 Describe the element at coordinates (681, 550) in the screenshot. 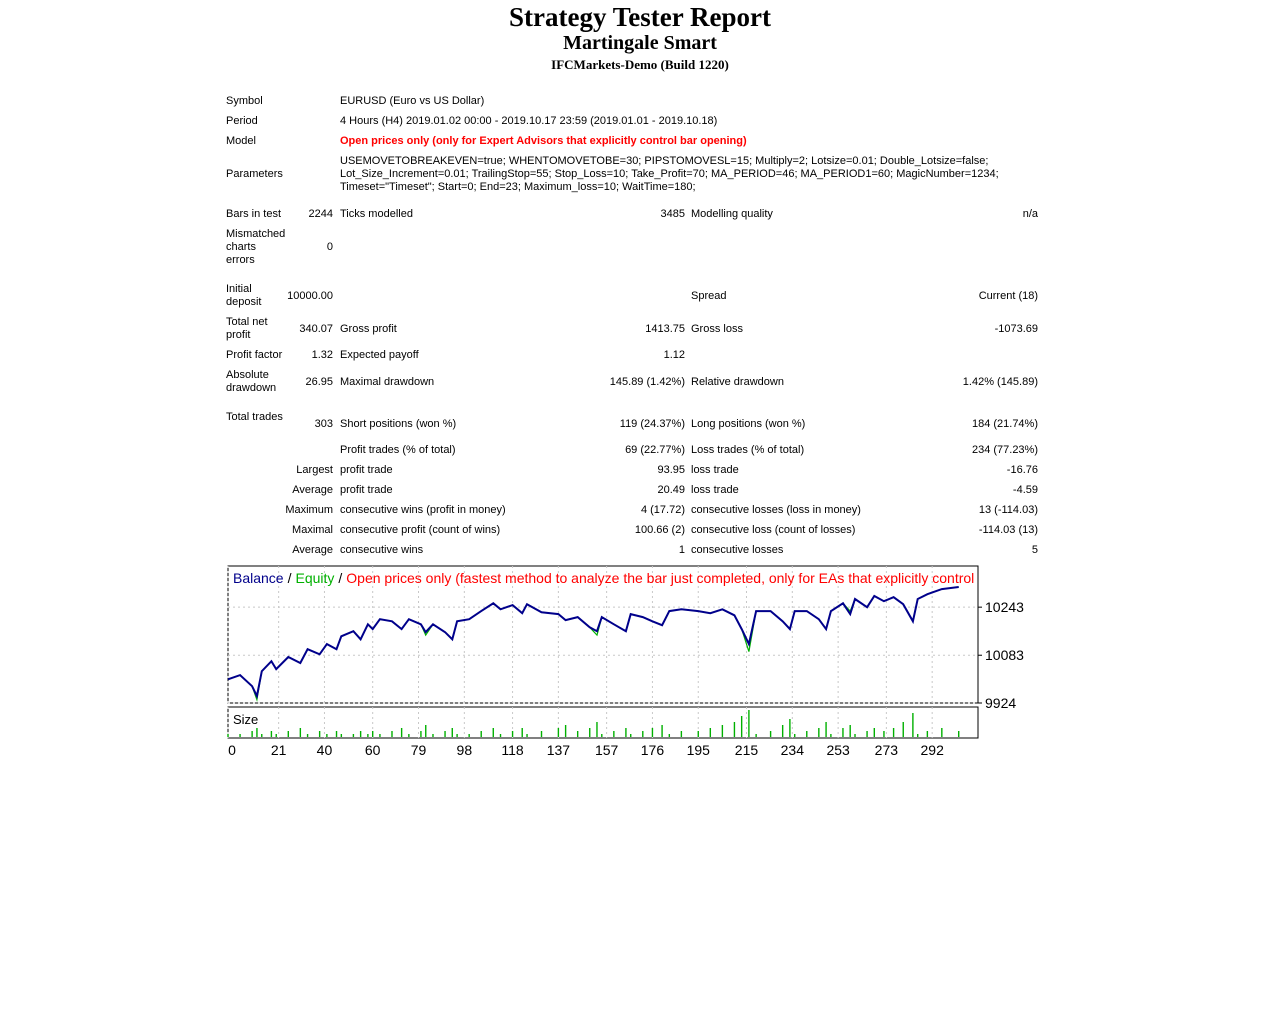

I see `stat-value: 1` at that location.